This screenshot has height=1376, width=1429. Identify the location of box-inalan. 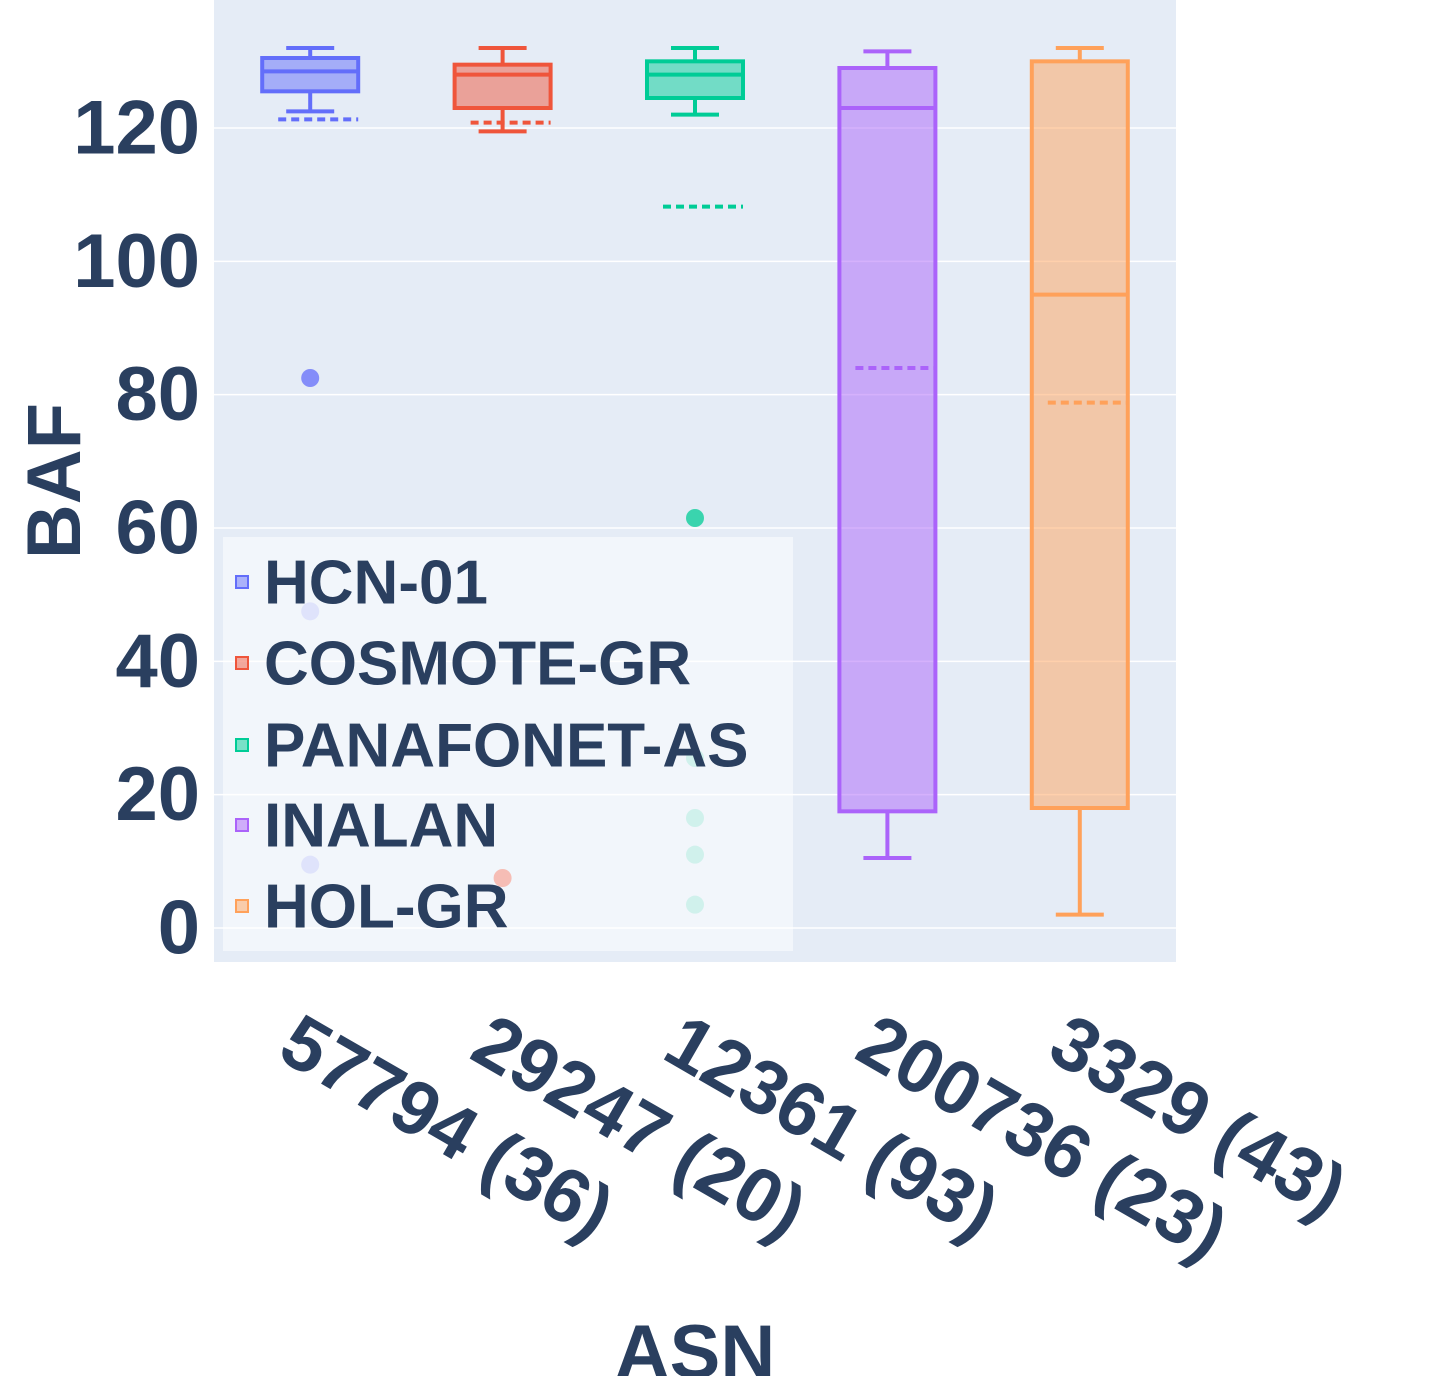
(887, 454).